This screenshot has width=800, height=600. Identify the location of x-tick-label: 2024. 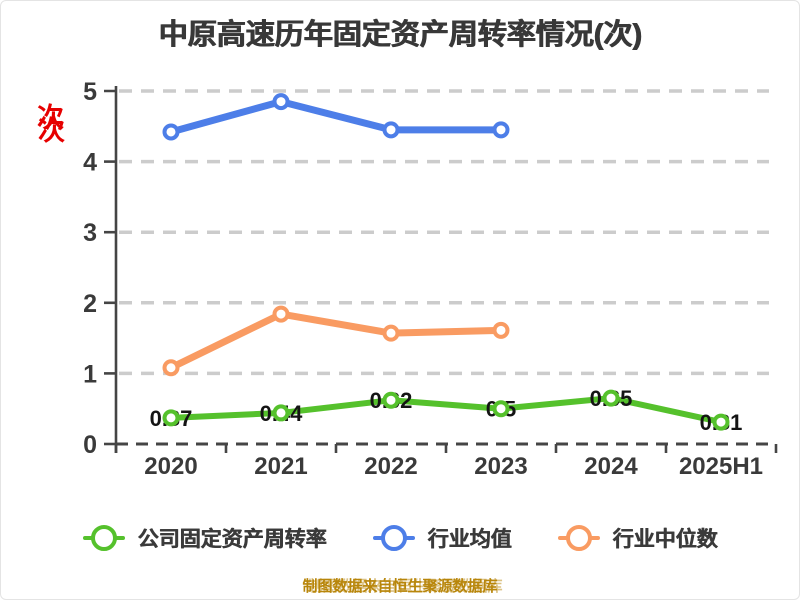
(611, 466).